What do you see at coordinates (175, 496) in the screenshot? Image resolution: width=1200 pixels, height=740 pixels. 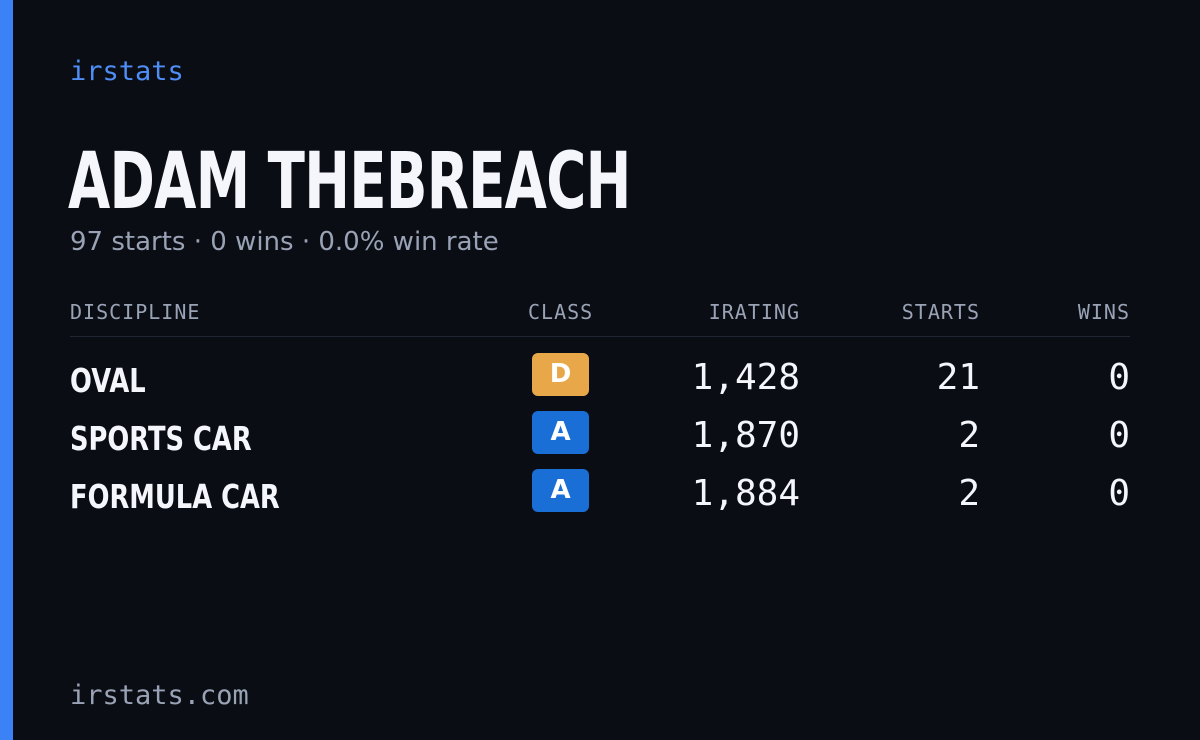 I see `discipline-name: FORMULA CAR` at bounding box center [175, 496].